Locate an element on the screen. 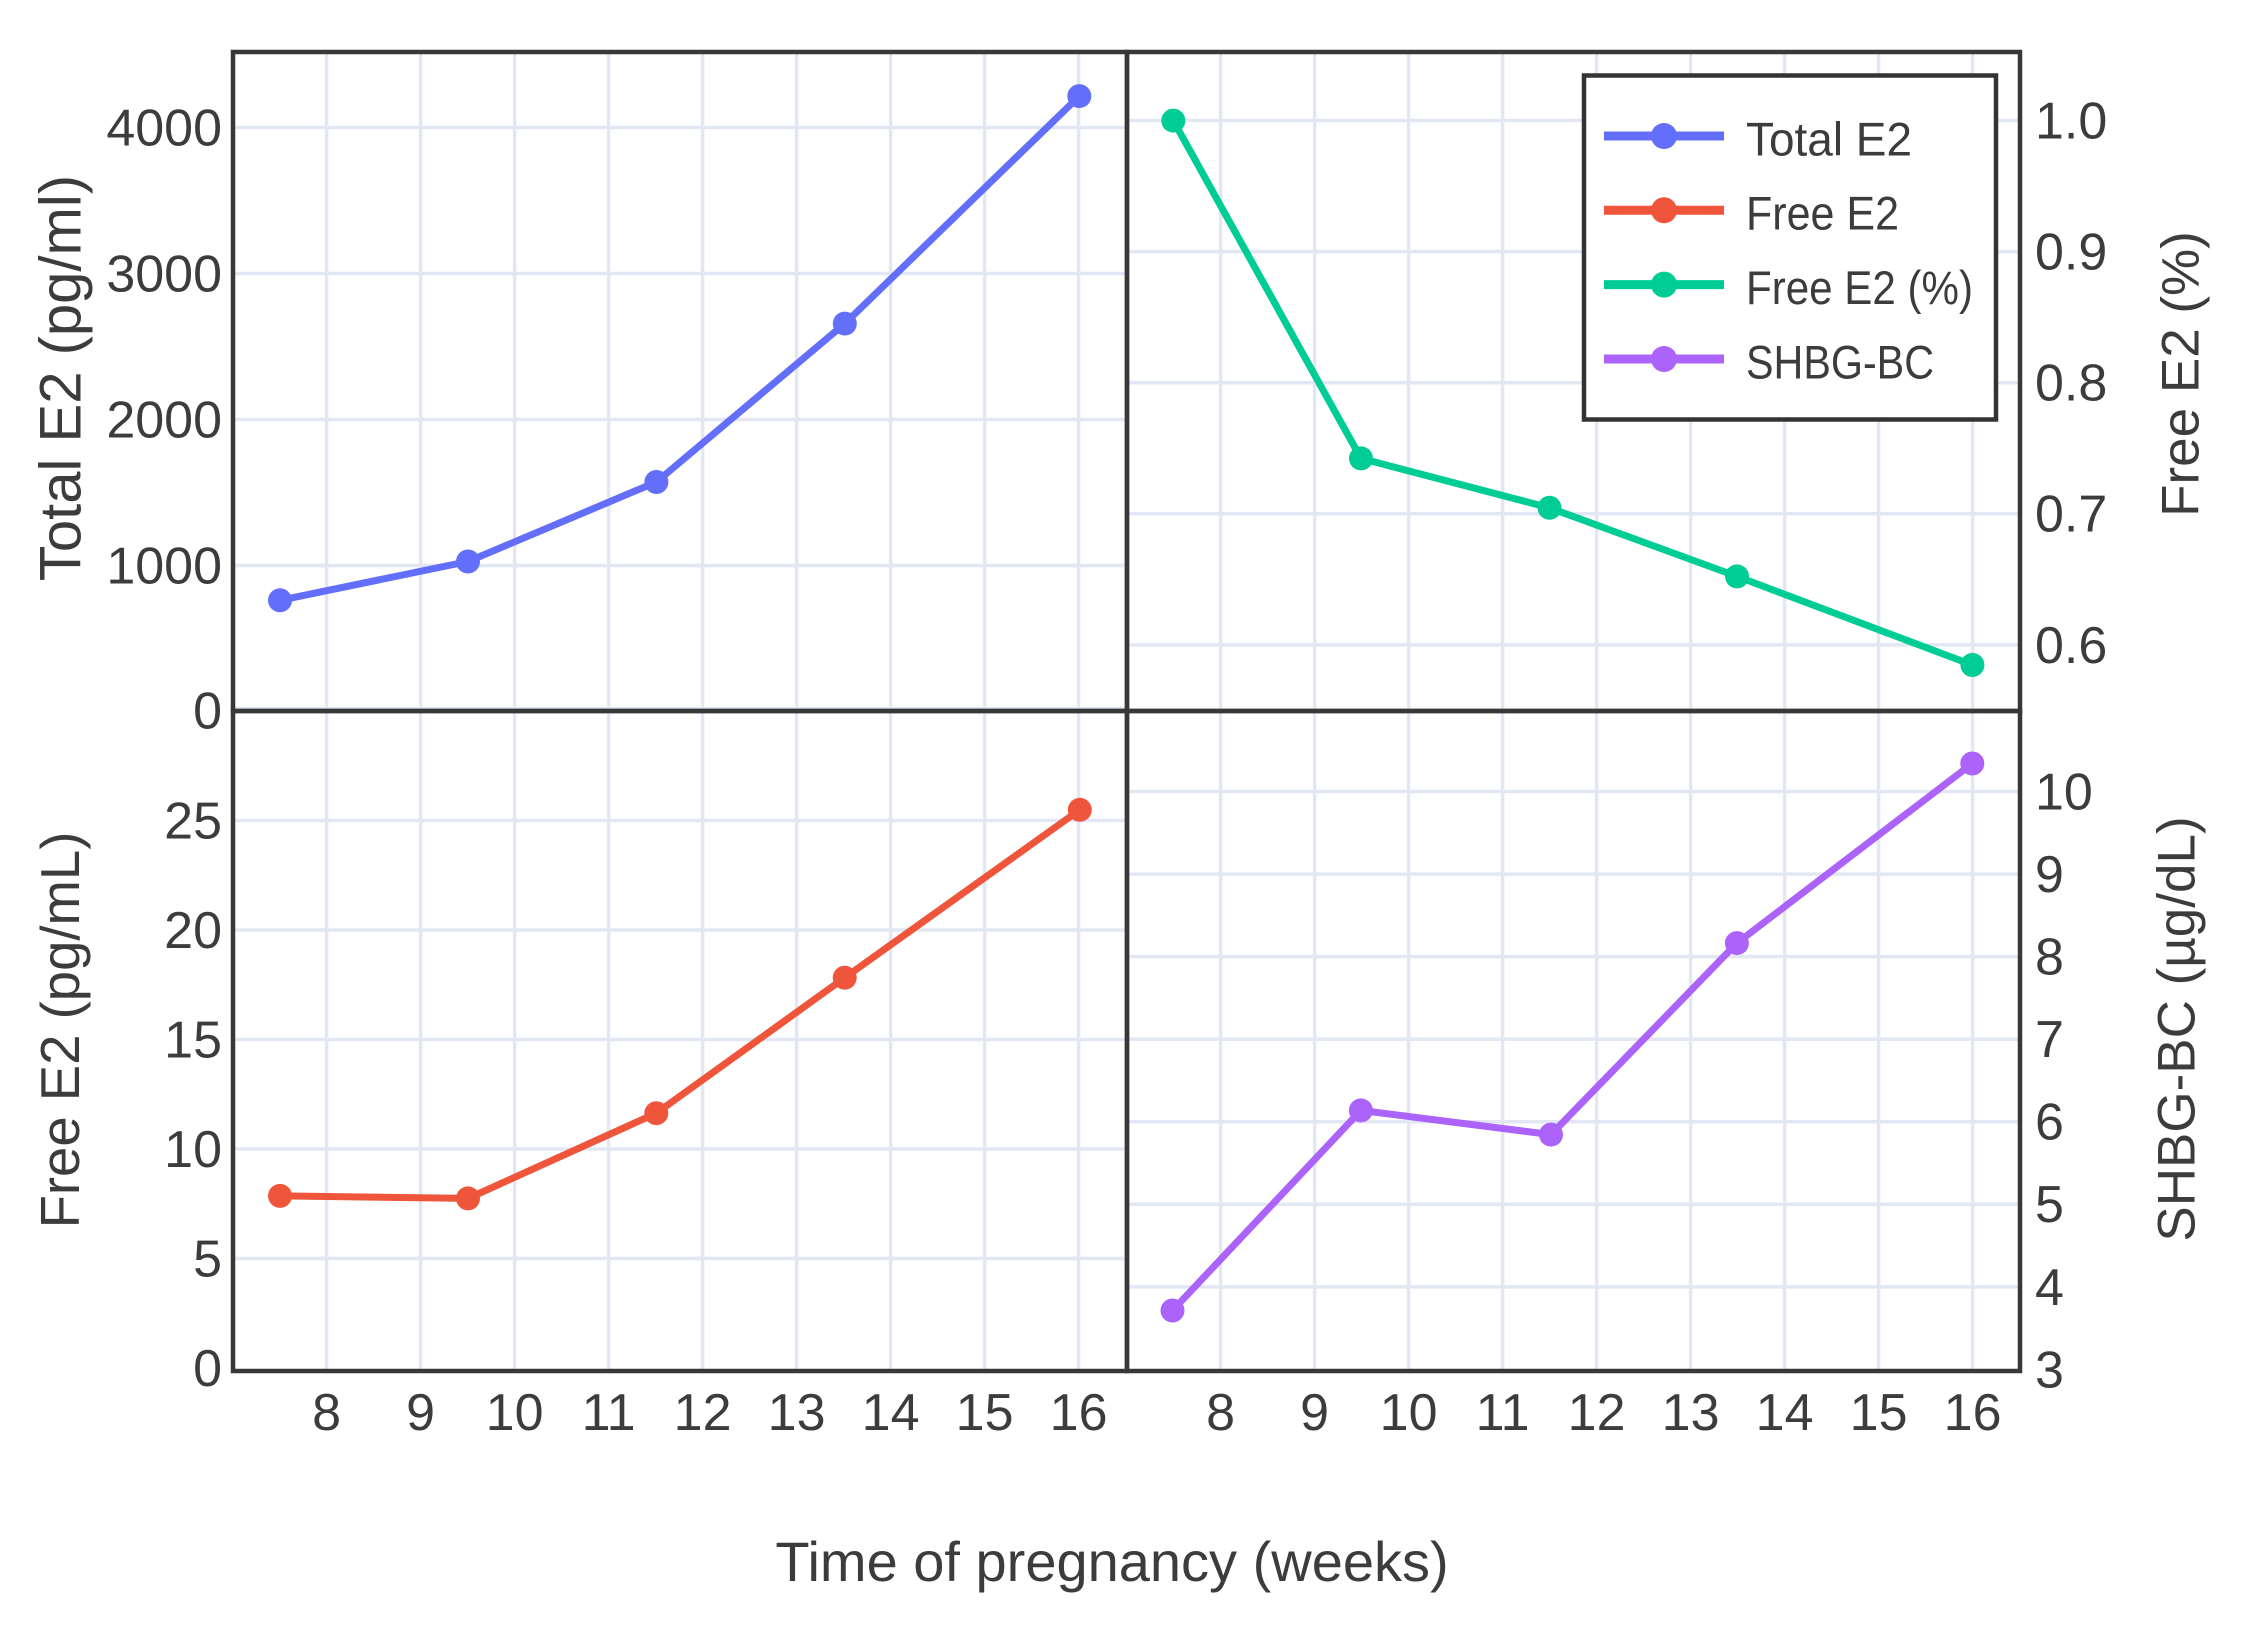 The image size is (2251, 1634). svg-text: 0.7 is located at coordinates (2071, 515).